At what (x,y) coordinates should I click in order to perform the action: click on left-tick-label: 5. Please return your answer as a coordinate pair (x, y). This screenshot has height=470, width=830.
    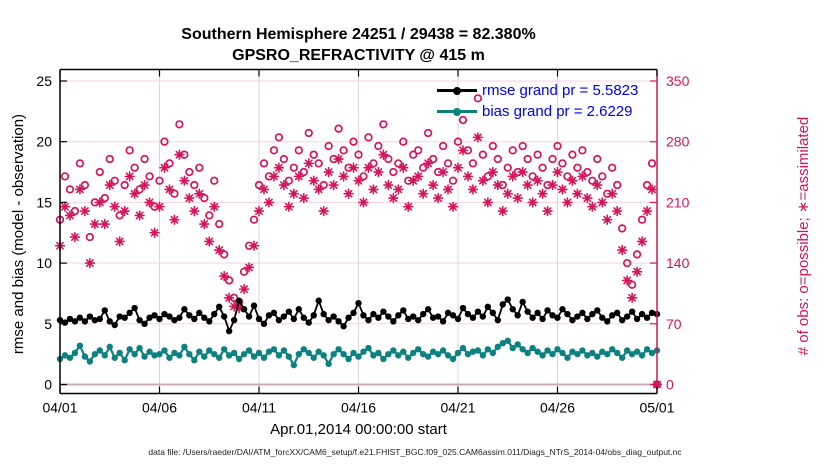
    Looking at the image, I should click on (48, 324).